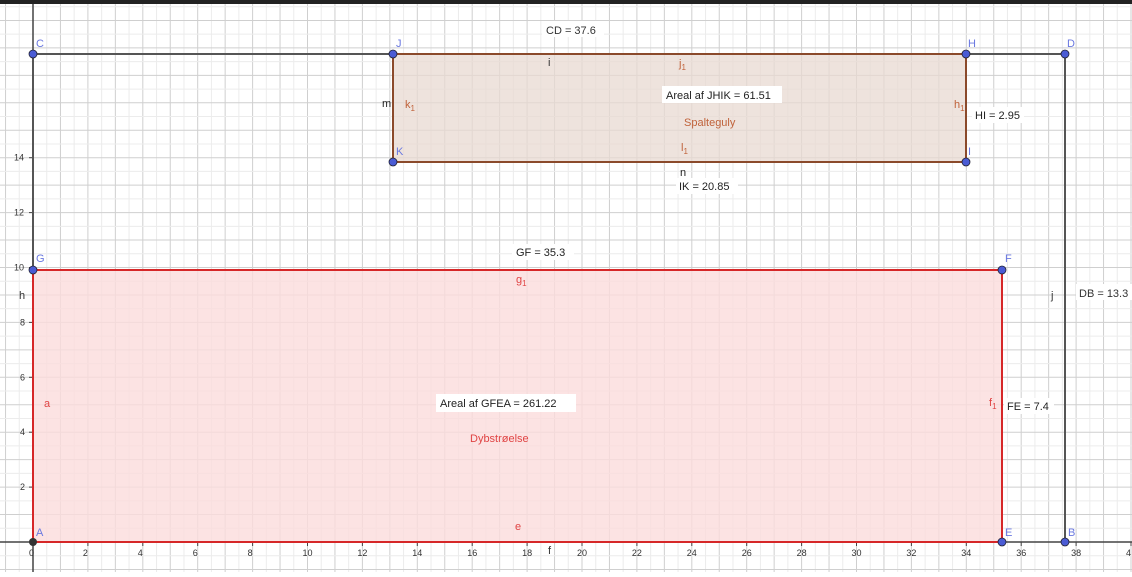 Image resolution: width=1132 pixels, height=577 pixels. I want to click on x-tick-label: 28, so click(802, 553).